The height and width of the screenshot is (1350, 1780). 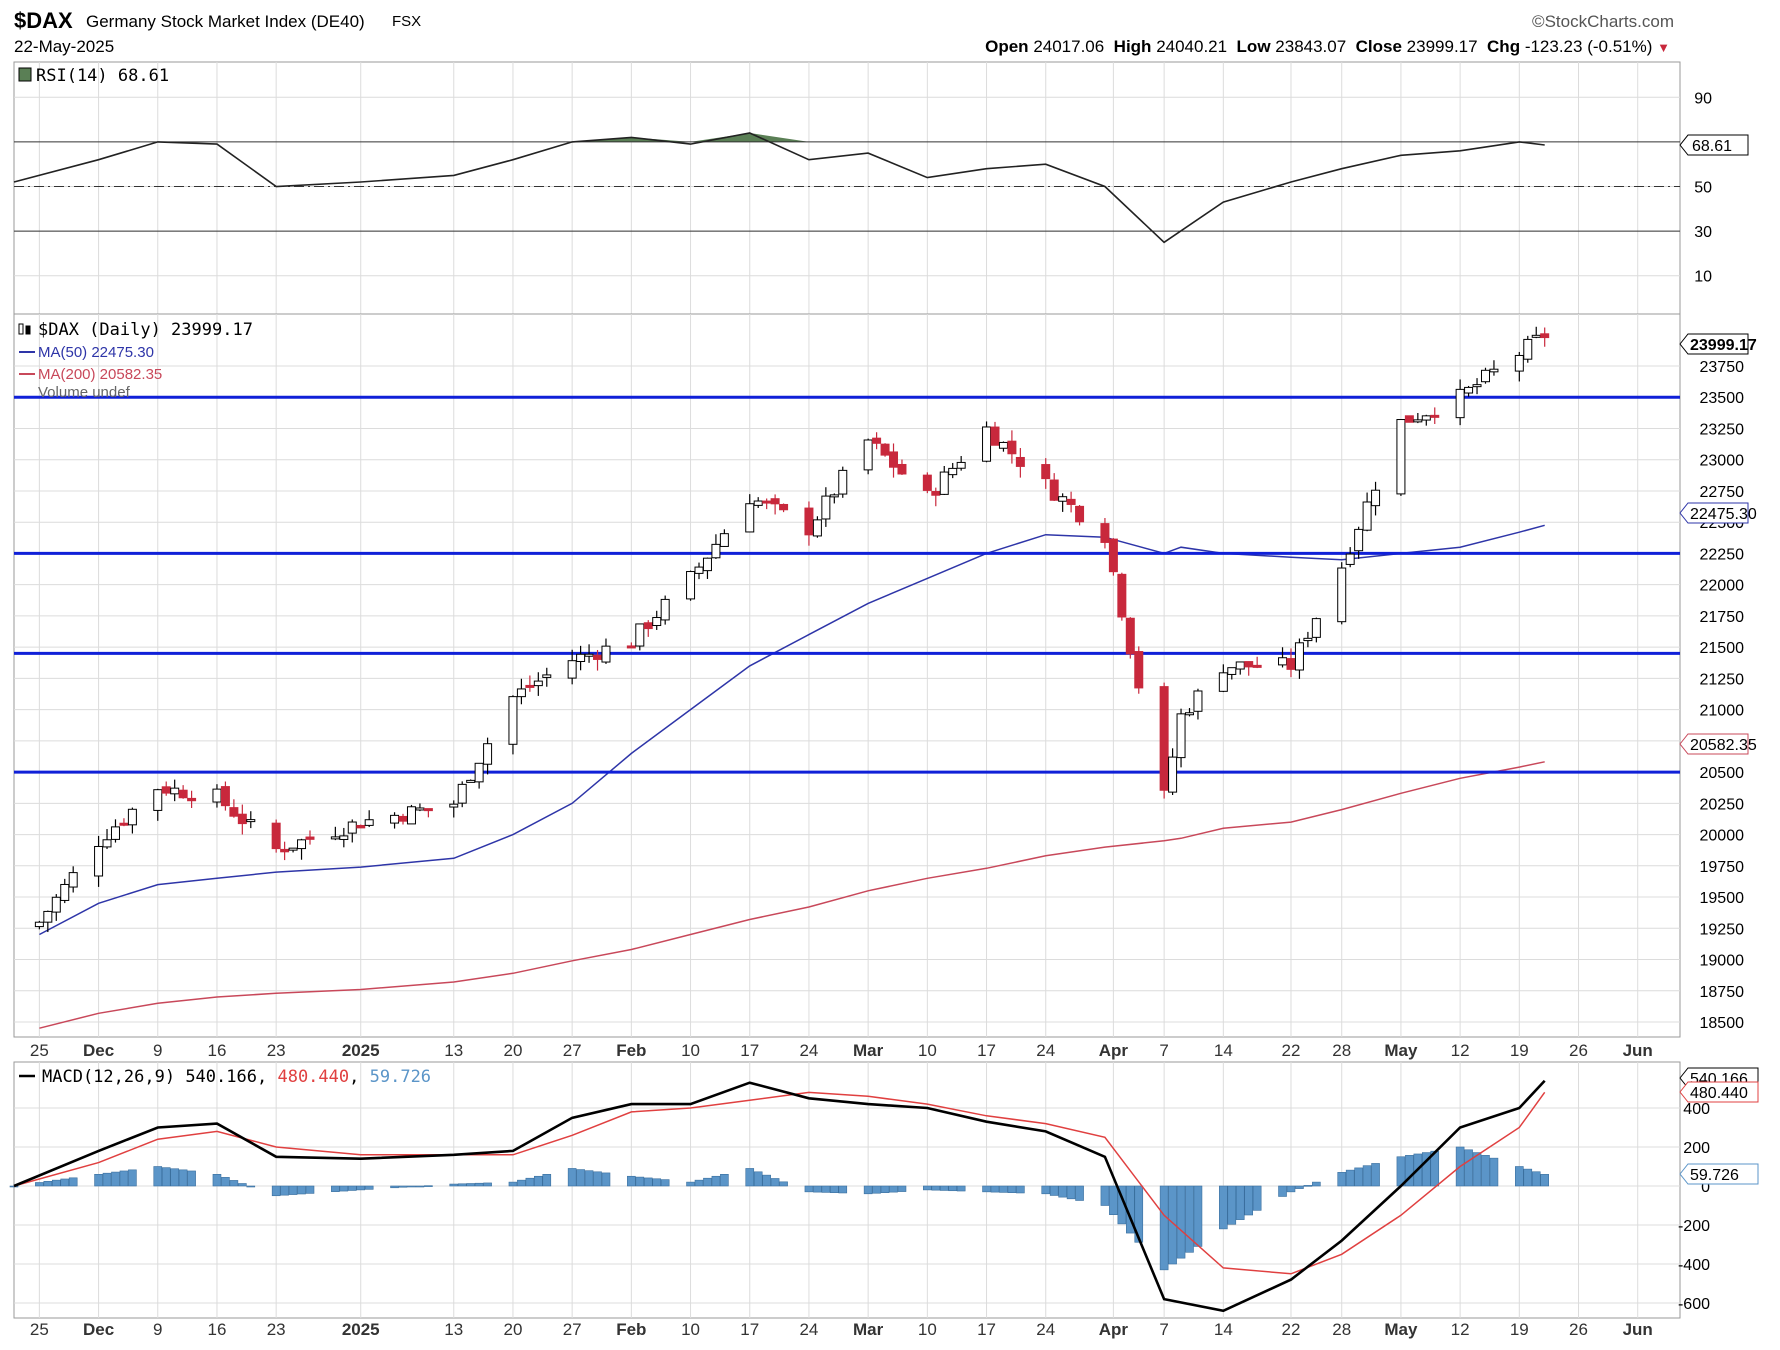 What do you see at coordinates (102, 76) in the screenshot?
I see `rsi-legend: RSI(14) 68.61` at bounding box center [102, 76].